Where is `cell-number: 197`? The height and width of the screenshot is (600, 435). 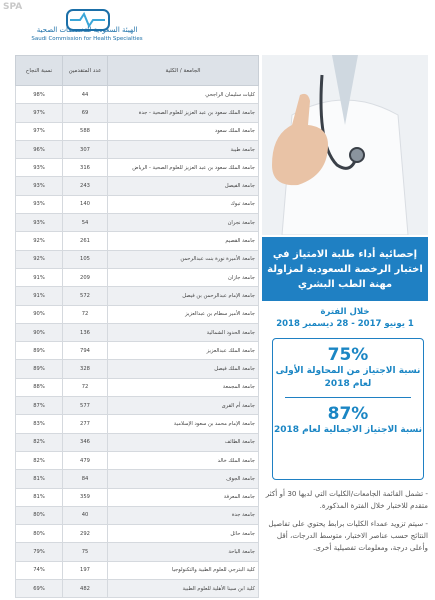
cell-number: 197 is located at coordinates (85, 570).